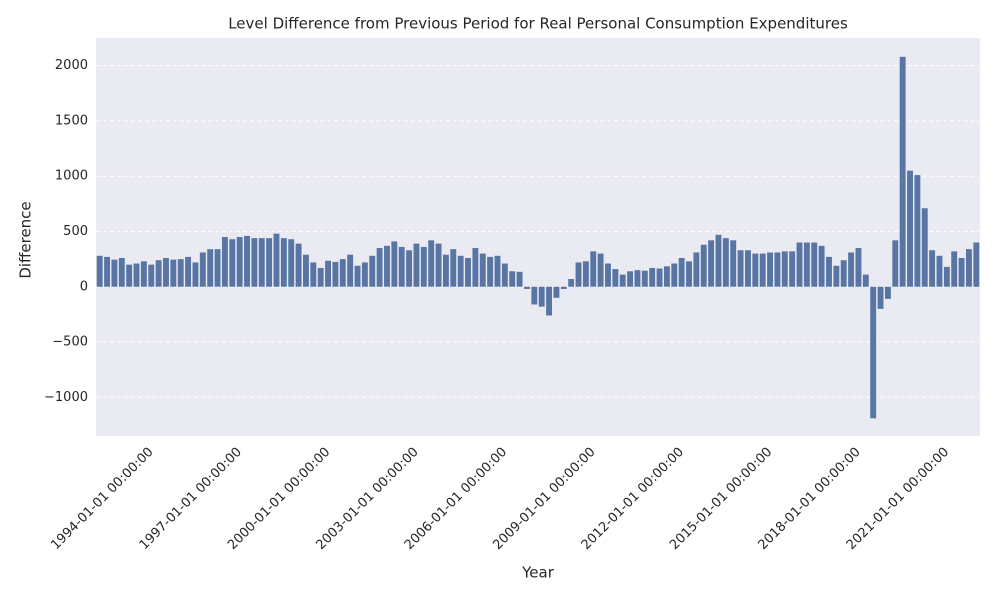  What do you see at coordinates (544, 499) in the screenshot?
I see `x-tick-label: 2009-01-01 00:00:00` at bounding box center [544, 499].